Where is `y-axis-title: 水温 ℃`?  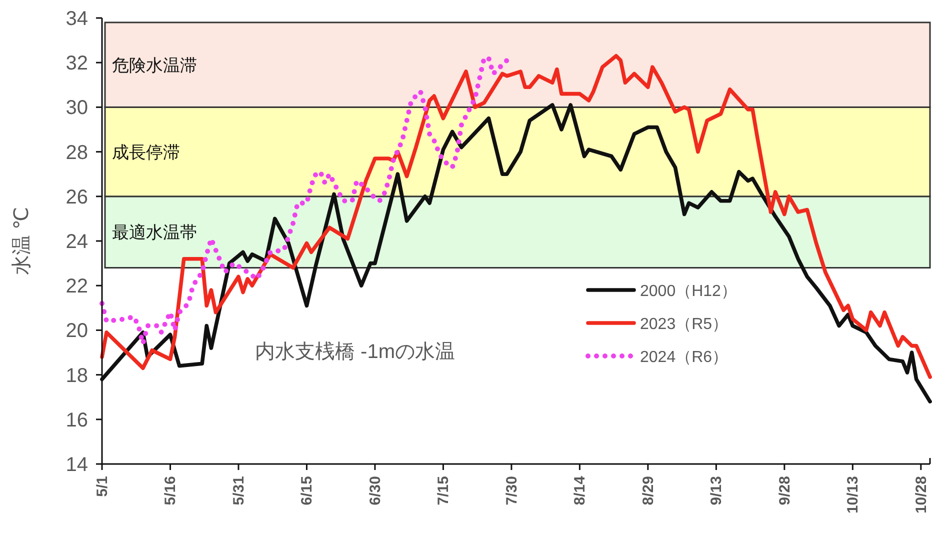 y-axis-title: 水温 ℃ is located at coordinates (22, 241).